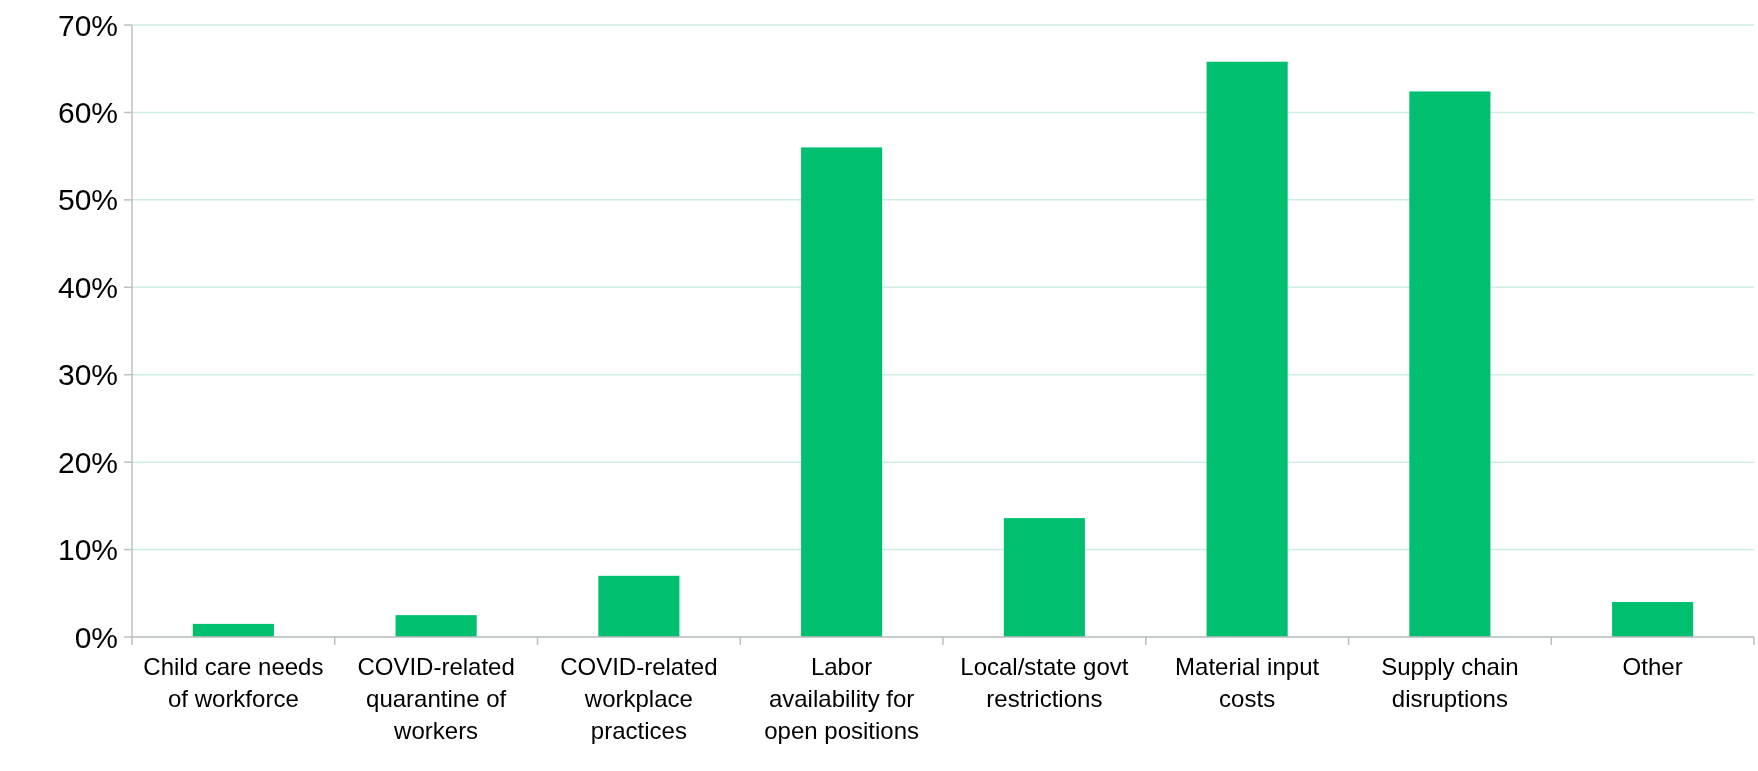 Image resolution: width=1758 pixels, height=771 pixels. Describe the element at coordinates (87, 287) in the screenshot. I see `y-tick-label: 40%` at that location.